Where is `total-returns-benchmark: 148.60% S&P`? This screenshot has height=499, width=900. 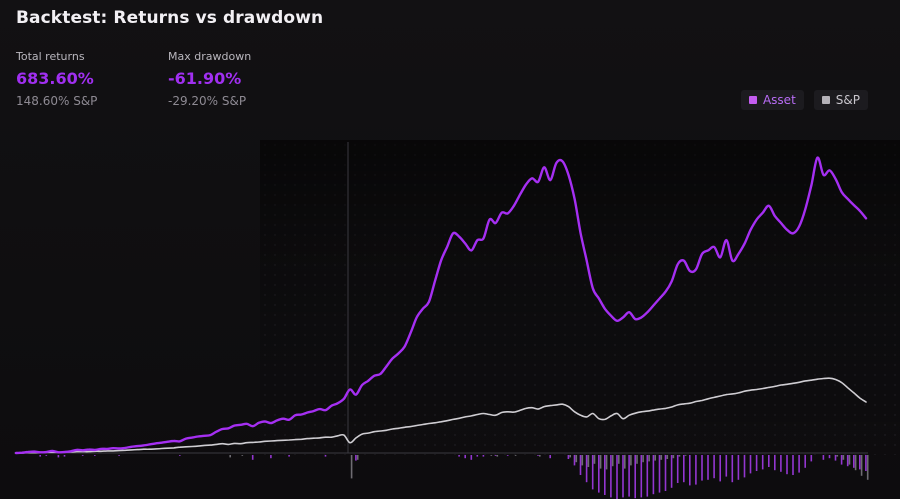
total-returns-benchmark: 148.60% S&P is located at coordinates (57, 101).